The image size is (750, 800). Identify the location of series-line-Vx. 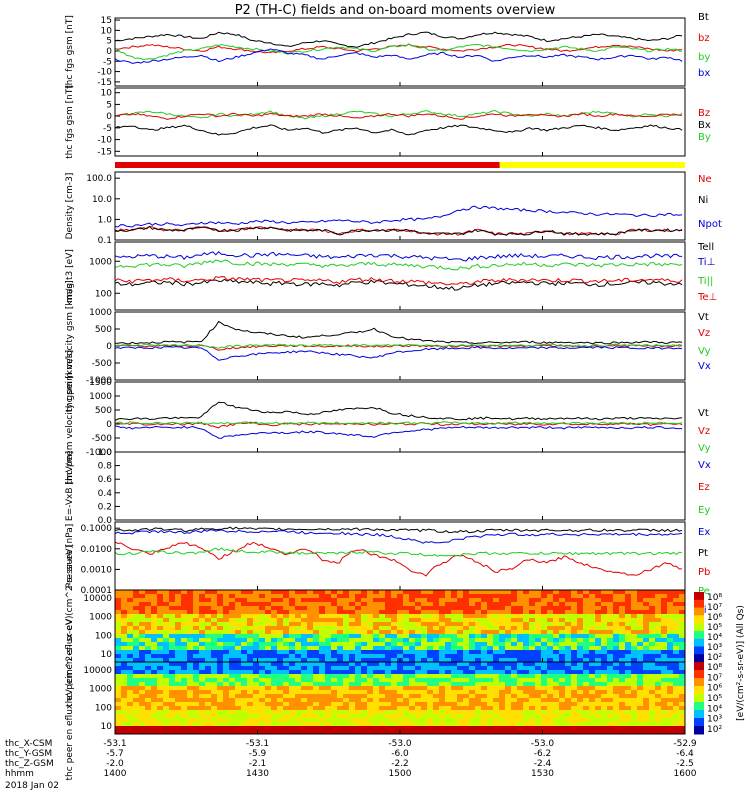
(398, 353).